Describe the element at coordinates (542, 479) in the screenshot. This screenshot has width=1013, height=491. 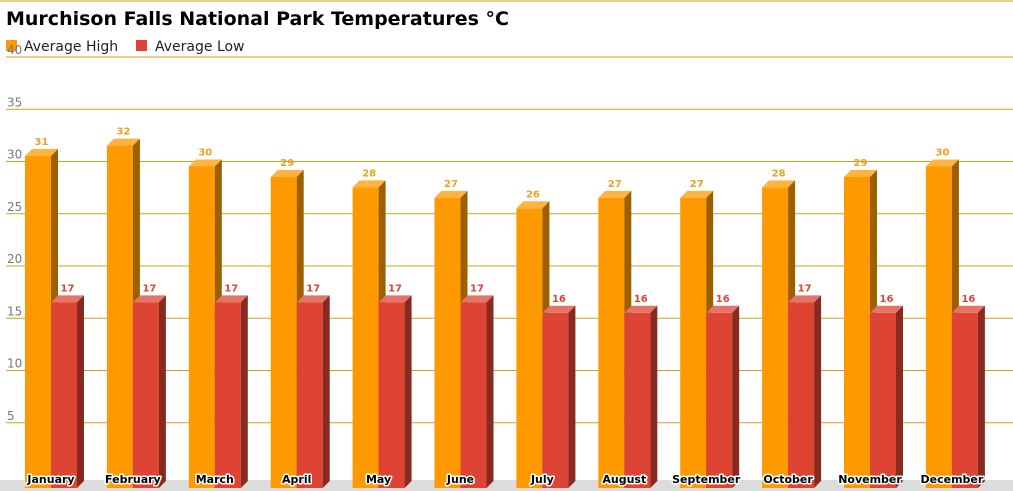
I see `x-category-label: July` at that location.